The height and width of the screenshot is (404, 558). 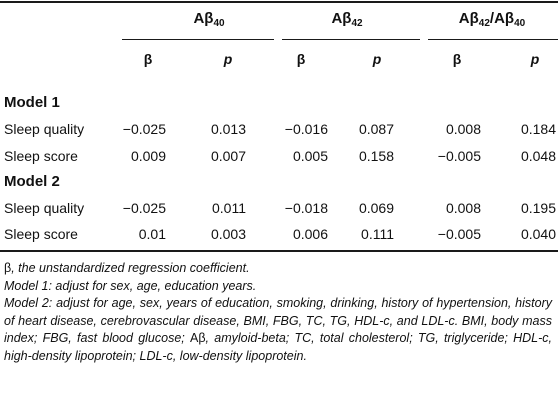 What do you see at coordinates (228, 234) in the screenshot?
I see `cell-p-abeta40: 0.003` at bounding box center [228, 234].